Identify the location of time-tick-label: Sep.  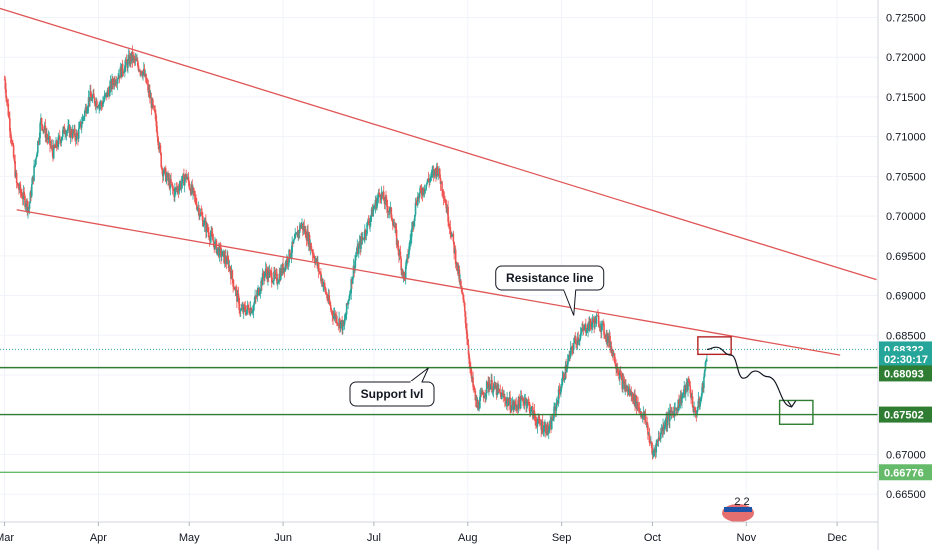
(562, 538).